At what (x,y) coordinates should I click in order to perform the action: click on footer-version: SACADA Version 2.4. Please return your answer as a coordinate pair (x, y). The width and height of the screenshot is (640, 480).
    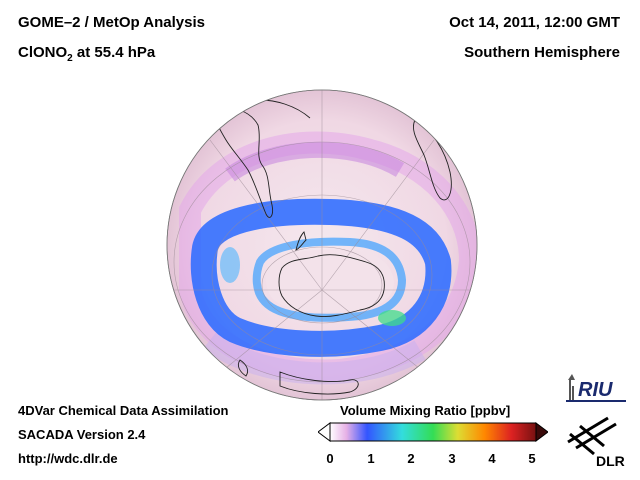
    Looking at the image, I should click on (82, 434).